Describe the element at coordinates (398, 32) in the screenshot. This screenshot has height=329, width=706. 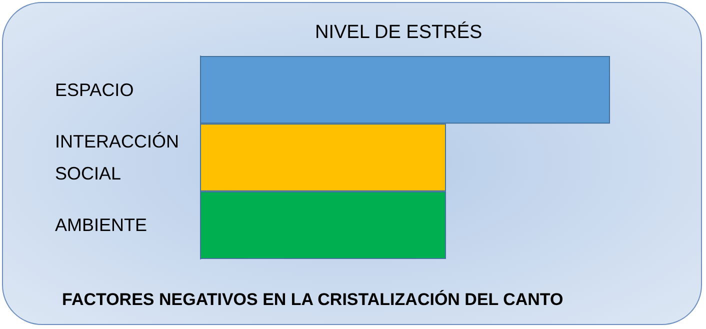
I see `x-axis-title: NIVEL DE ESTRÉS` at that location.